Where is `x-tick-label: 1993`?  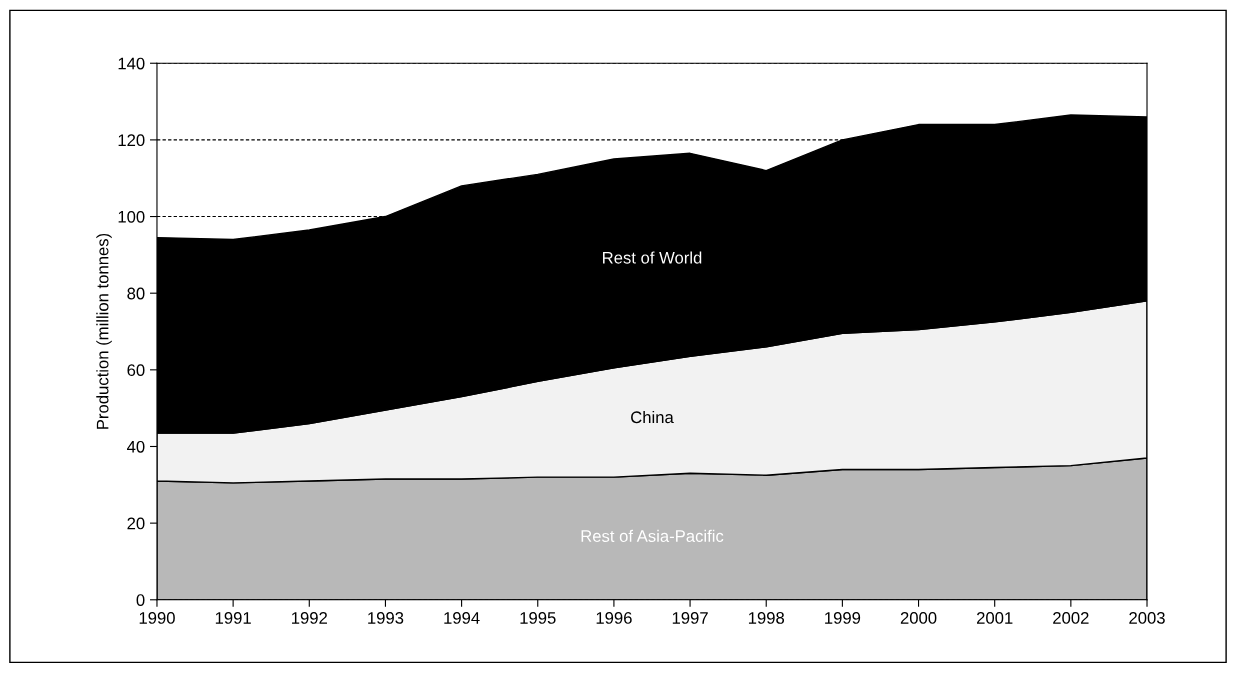
x-tick-label: 1993 is located at coordinates (386, 618).